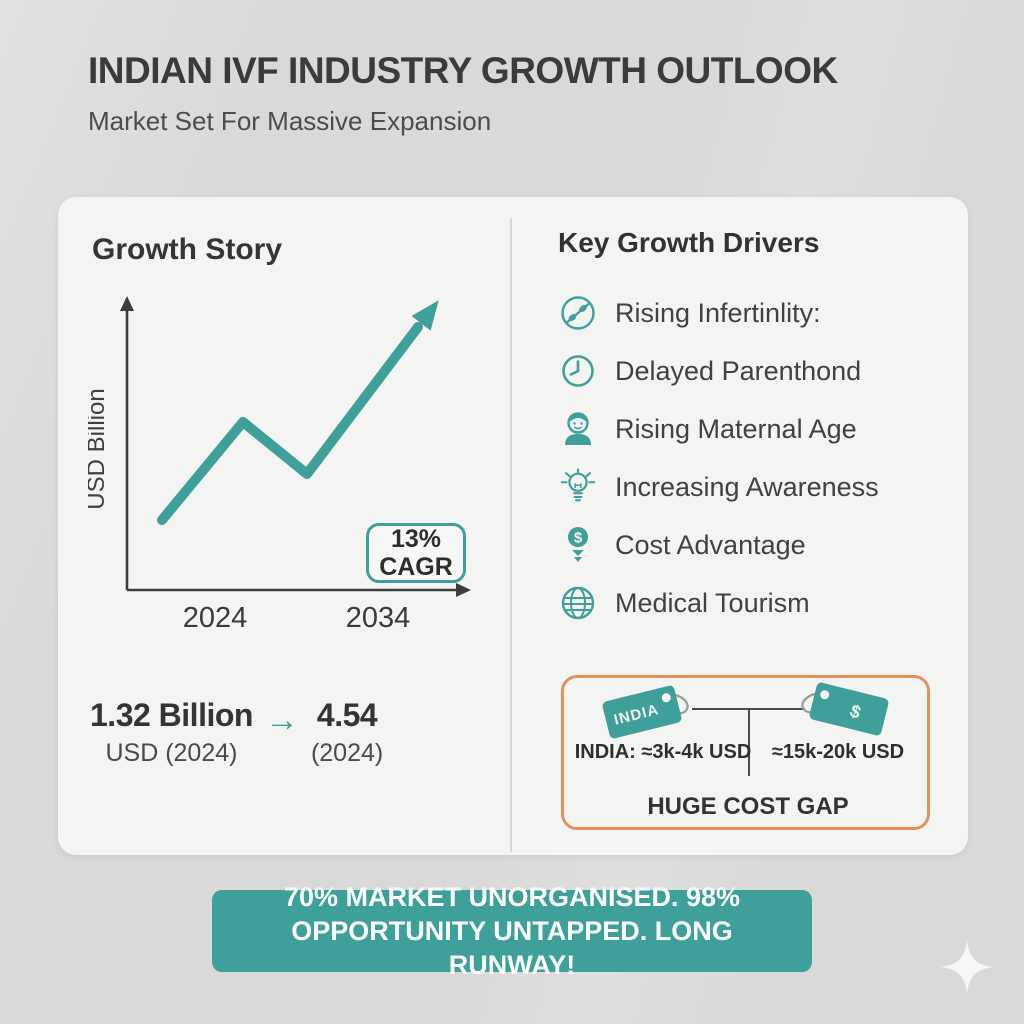  I want to click on growth-story-heading: Growth Story, so click(187, 249).